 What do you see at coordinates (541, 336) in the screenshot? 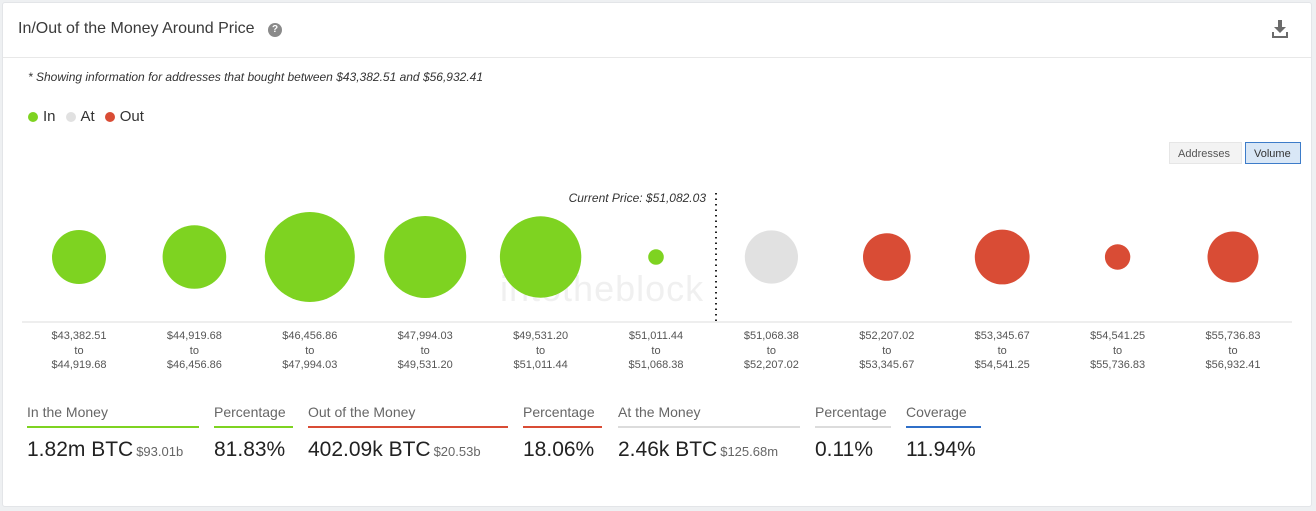
I see `range-label-from: $49,531.20` at bounding box center [541, 336].